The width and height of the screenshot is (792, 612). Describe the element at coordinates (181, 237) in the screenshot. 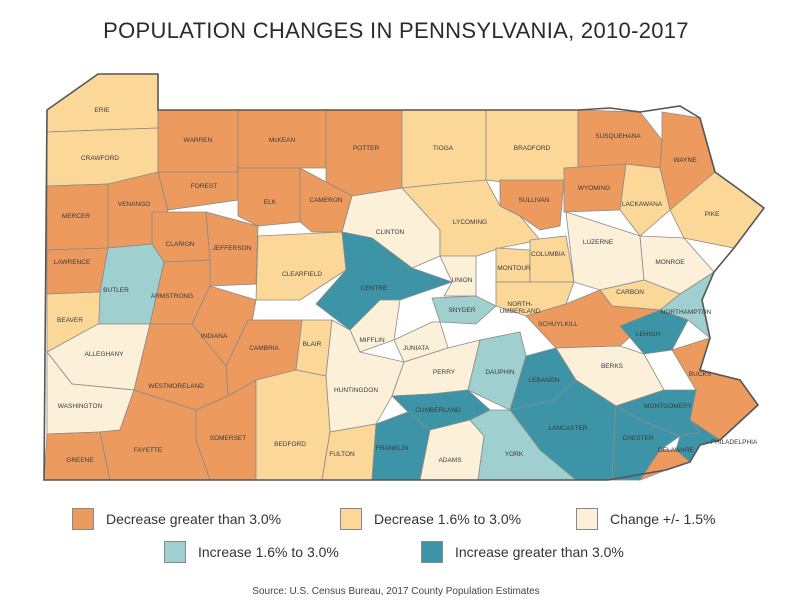

I see `county-clarion` at that location.